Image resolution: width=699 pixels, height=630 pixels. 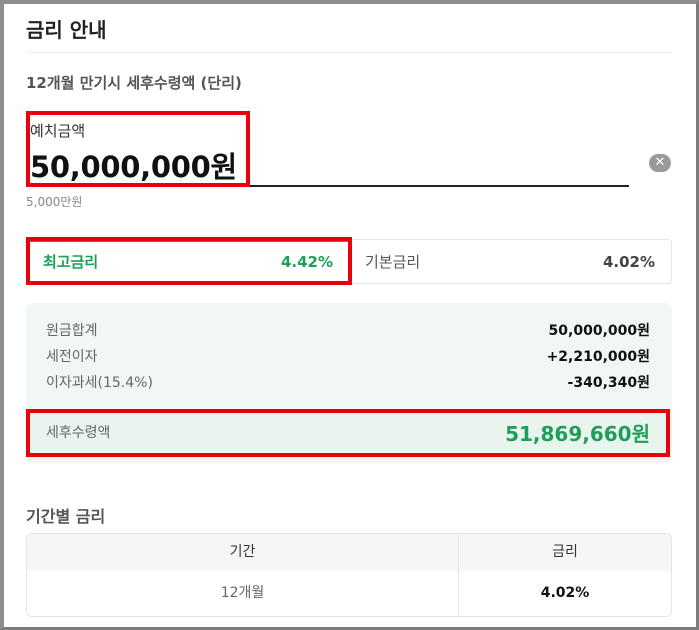 I want to click on summary-value: +2,210,000원, so click(x=598, y=357).